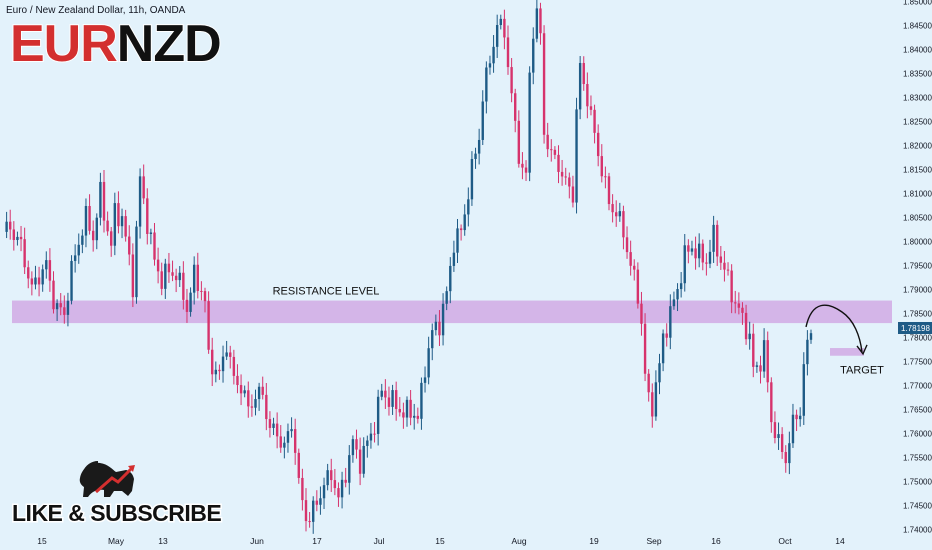 This screenshot has width=932, height=550. I want to click on time-axis: 15 May 13 Jun 17 Jul 15 Aug 19 Sep 16 Oct 14, so click(441, 541).